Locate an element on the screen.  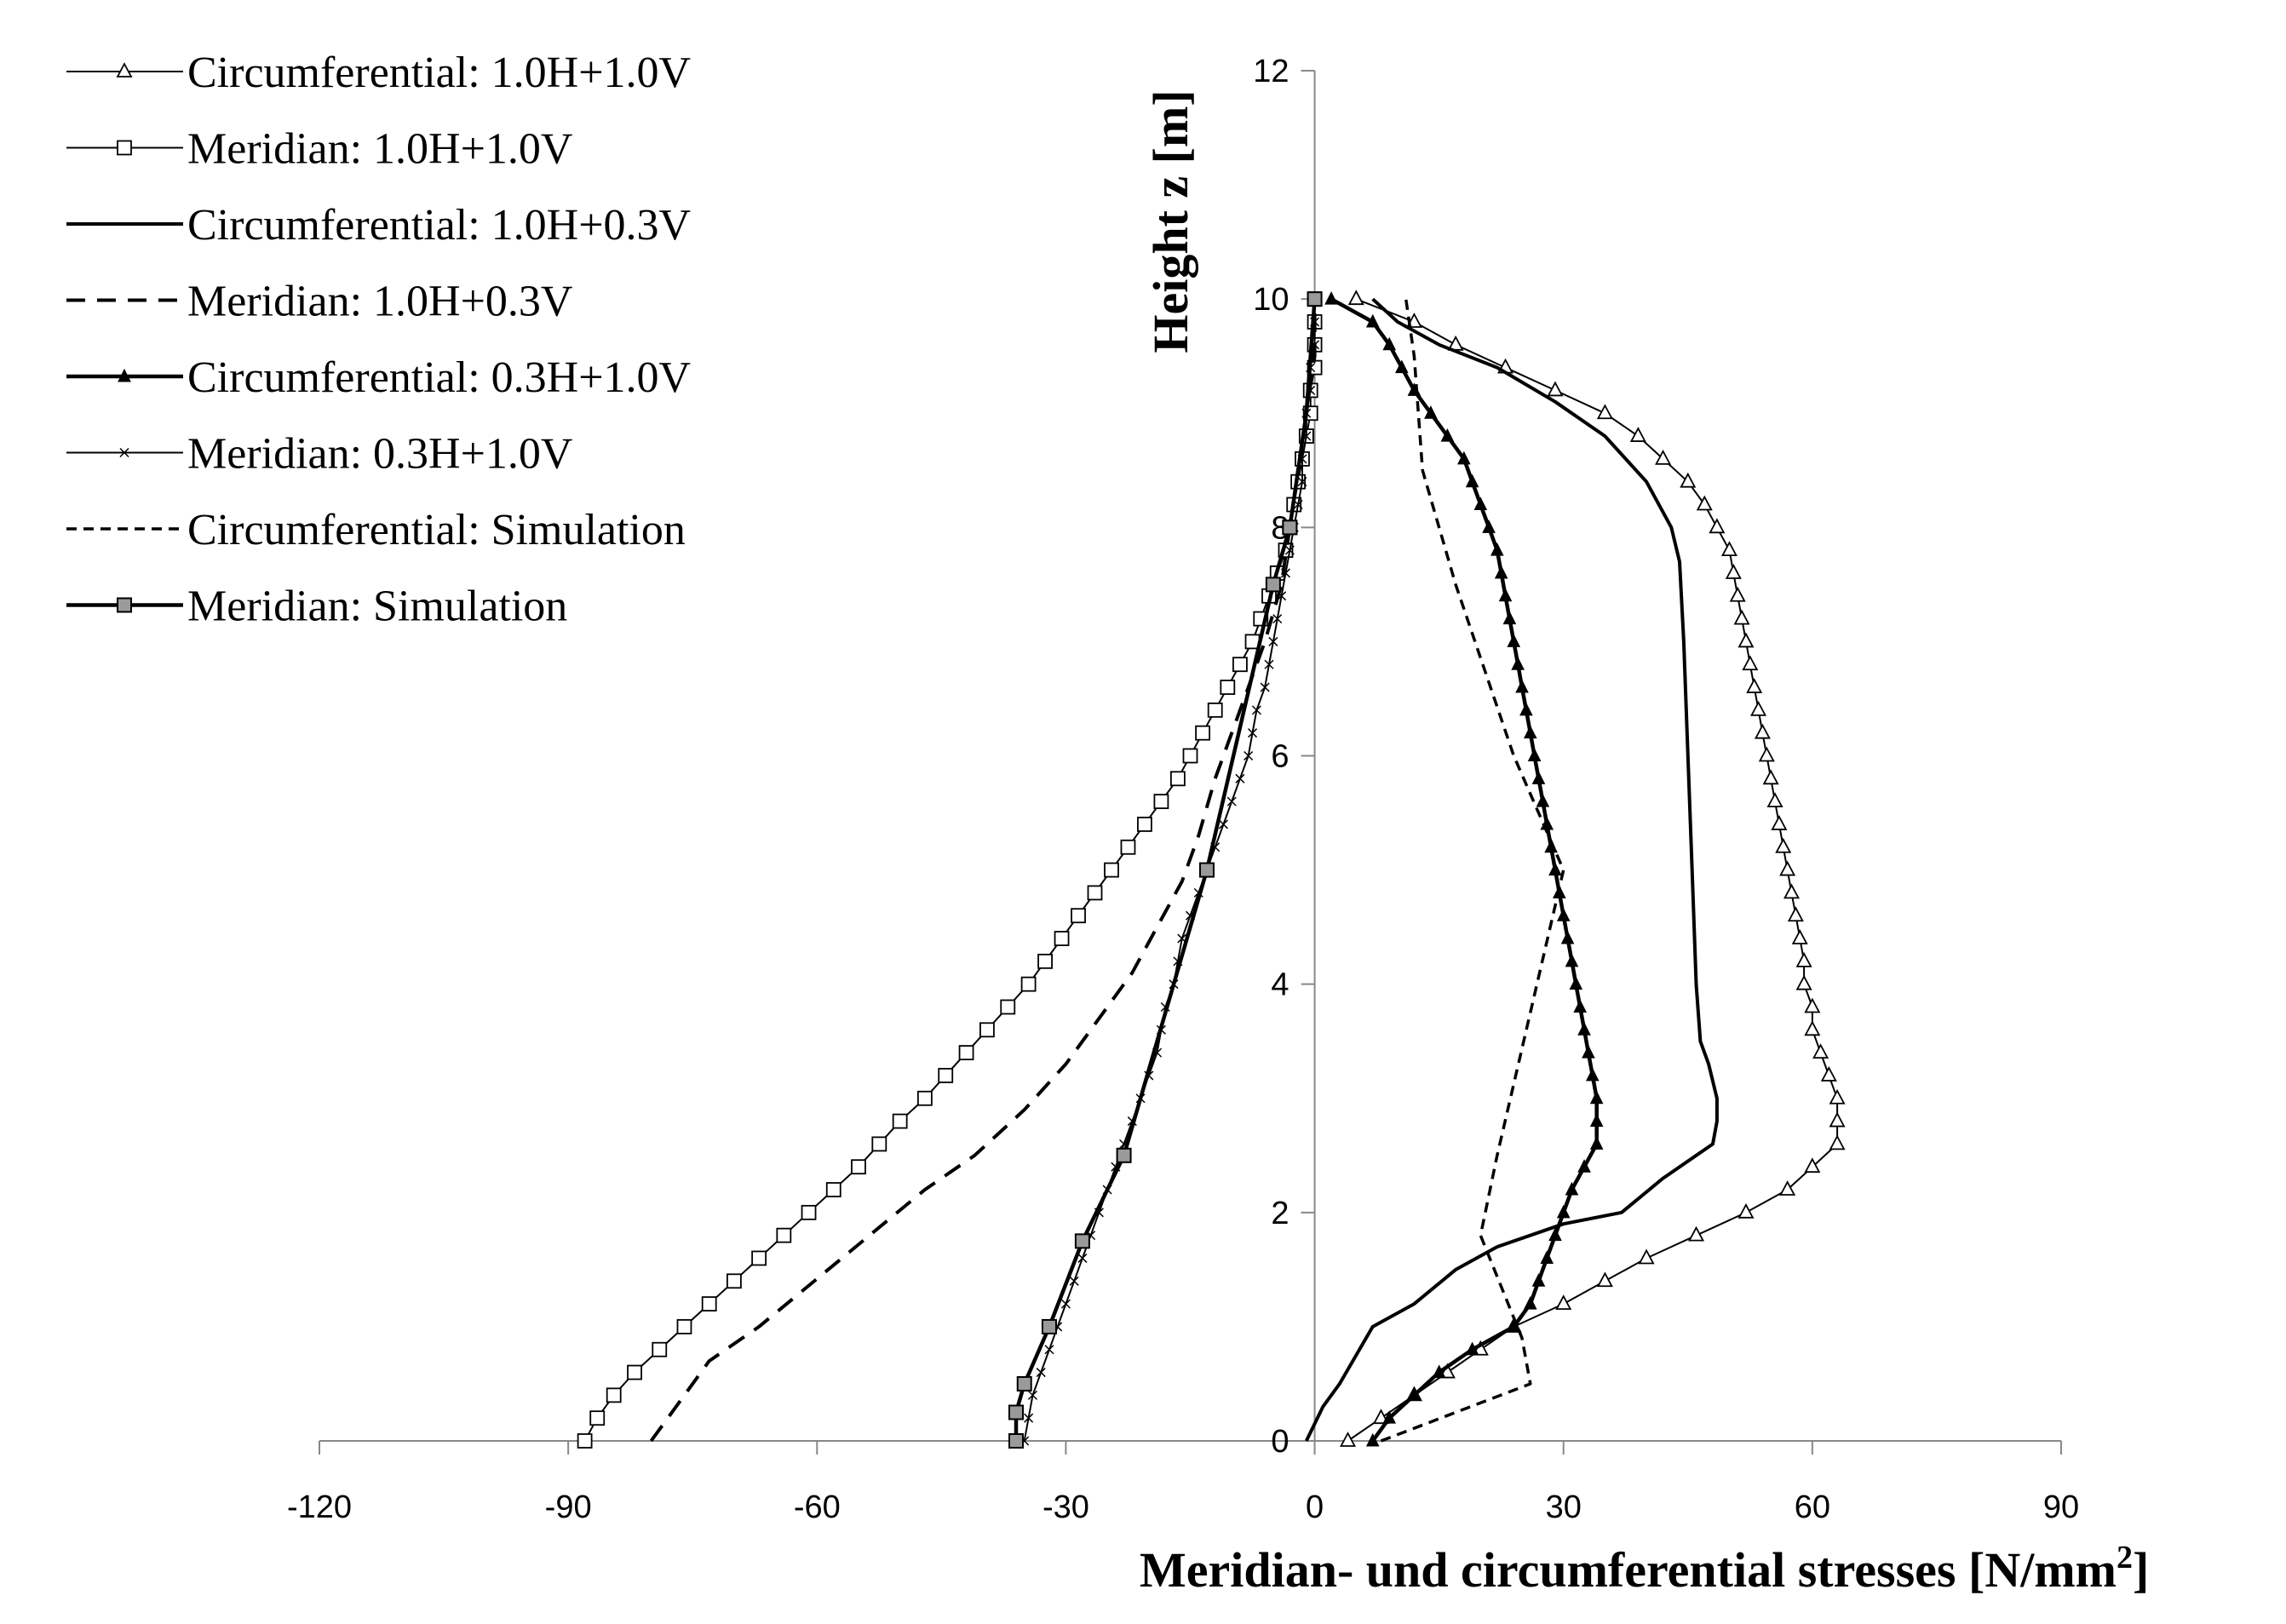
legend-label: Circumferential: 0.3H+1.0V is located at coordinates (439, 377).